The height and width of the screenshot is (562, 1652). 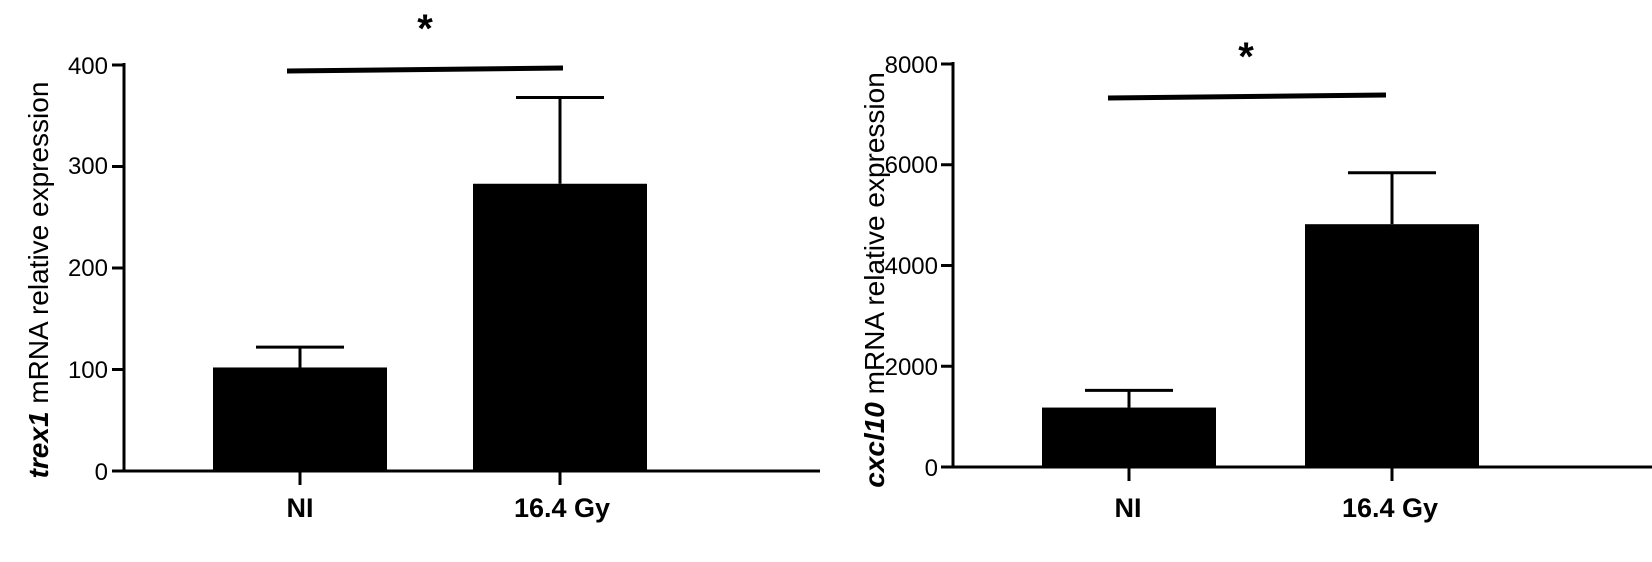 What do you see at coordinates (911, 367) in the screenshot?
I see `y-tick-label: 2000` at bounding box center [911, 367].